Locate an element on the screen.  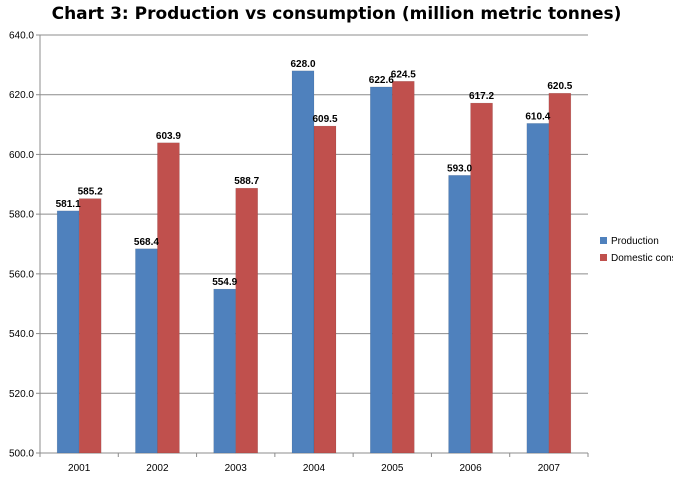
y-tick-label: 500.0 is located at coordinates (21, 454).